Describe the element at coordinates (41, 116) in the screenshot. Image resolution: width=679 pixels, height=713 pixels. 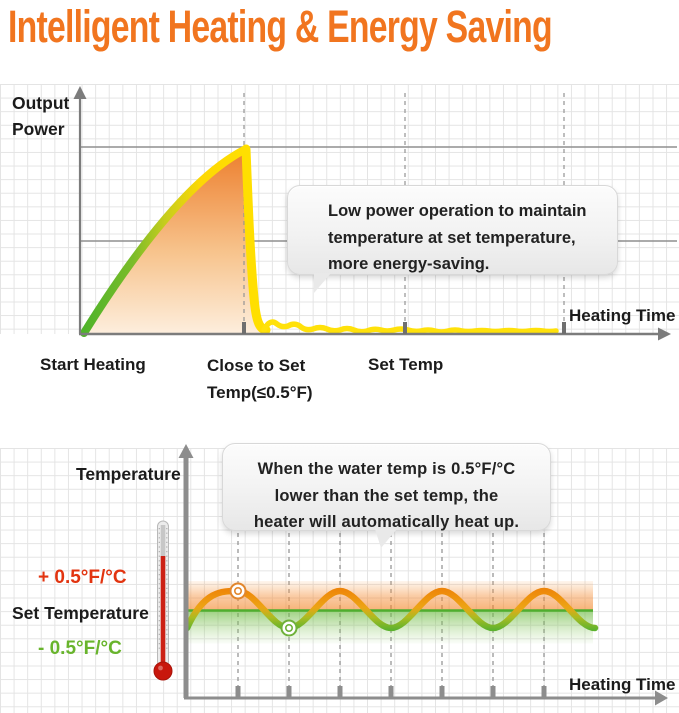
I see `chart1-y-axis-label: Output Power` at that location.